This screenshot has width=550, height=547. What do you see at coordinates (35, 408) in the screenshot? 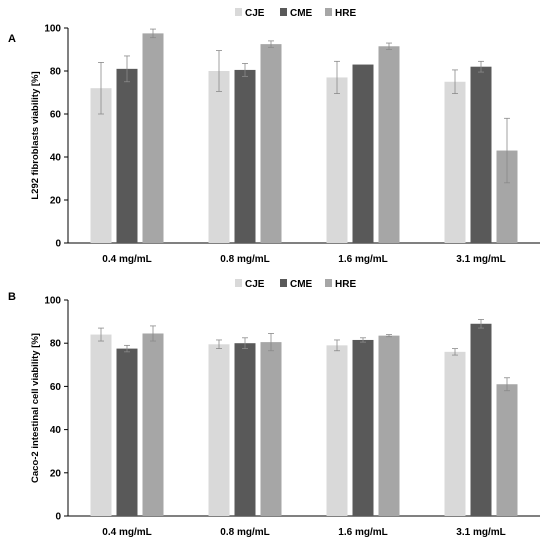
I see `y-axis-label: Caco-2 intestinal cell viability [%]` at bounding box center [35, 408].